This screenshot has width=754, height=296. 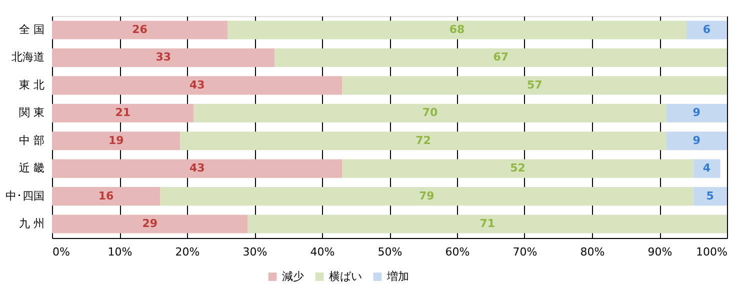 What do you see at coordinates (187, 252) in the screenshot?
I see `x-tick-label: 20%` at bounding box center [187, 252].